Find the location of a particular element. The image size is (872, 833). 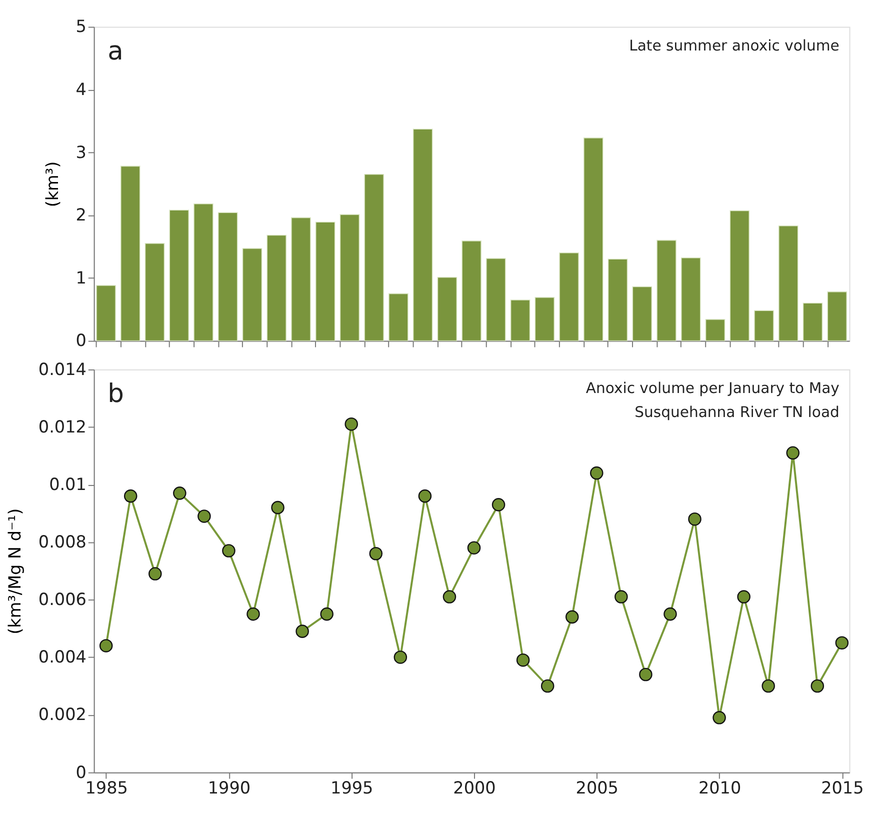

y-tick-label: 1 is located at coordinates (81, 277).